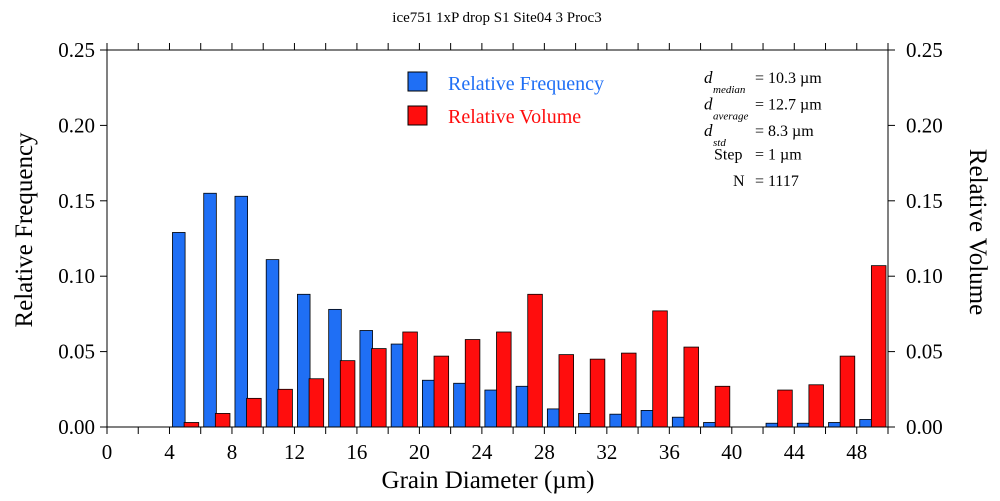 Image resolution: width=1000 pixels, height=501 pixels. I want to click on stat-symbol: N, so click(739, 181).